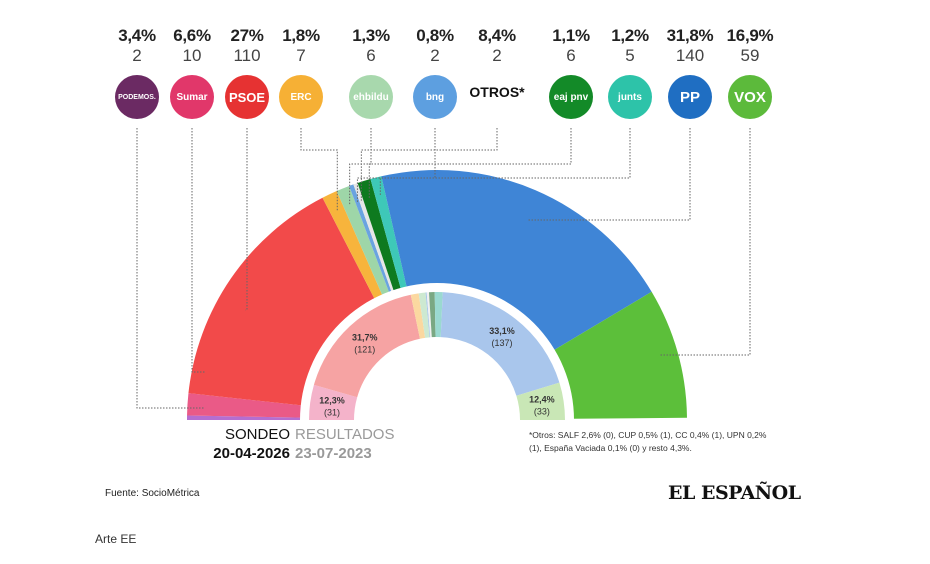 The width and height of the screenshot is (930, 564). What do you see at coordinates (345, 434) in the screenshot?
I see `legend-resultados-title: RESULTADOS` at bounding box center [345, 434].